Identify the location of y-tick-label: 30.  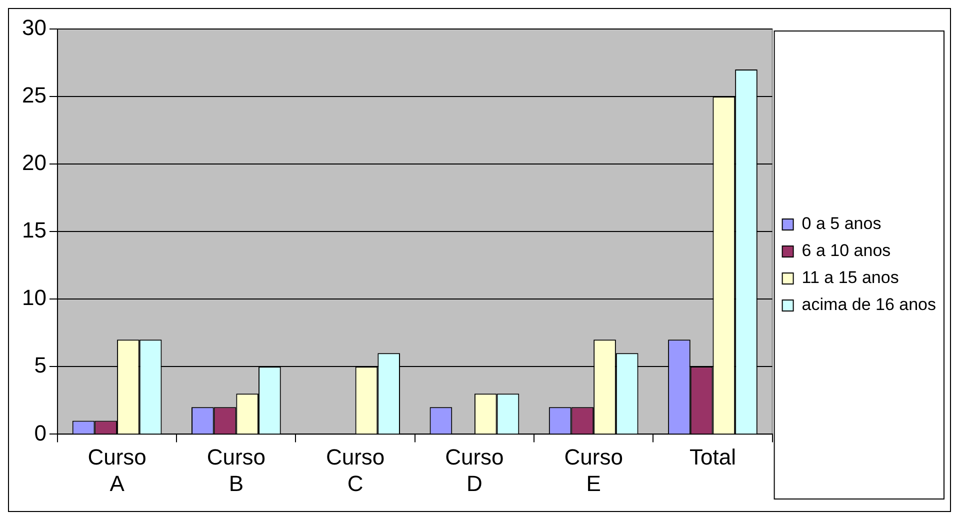
(34, 27).